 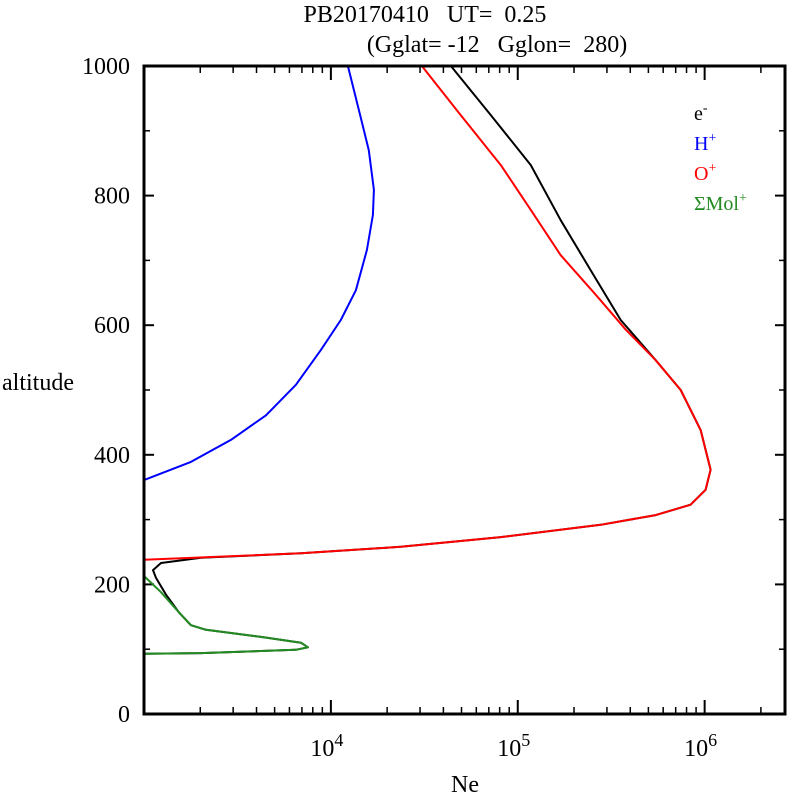 What do you see at coordinates (705, 173) in the screenshot?
I see `legend-entry: O+` at bounding box center [705, 173].